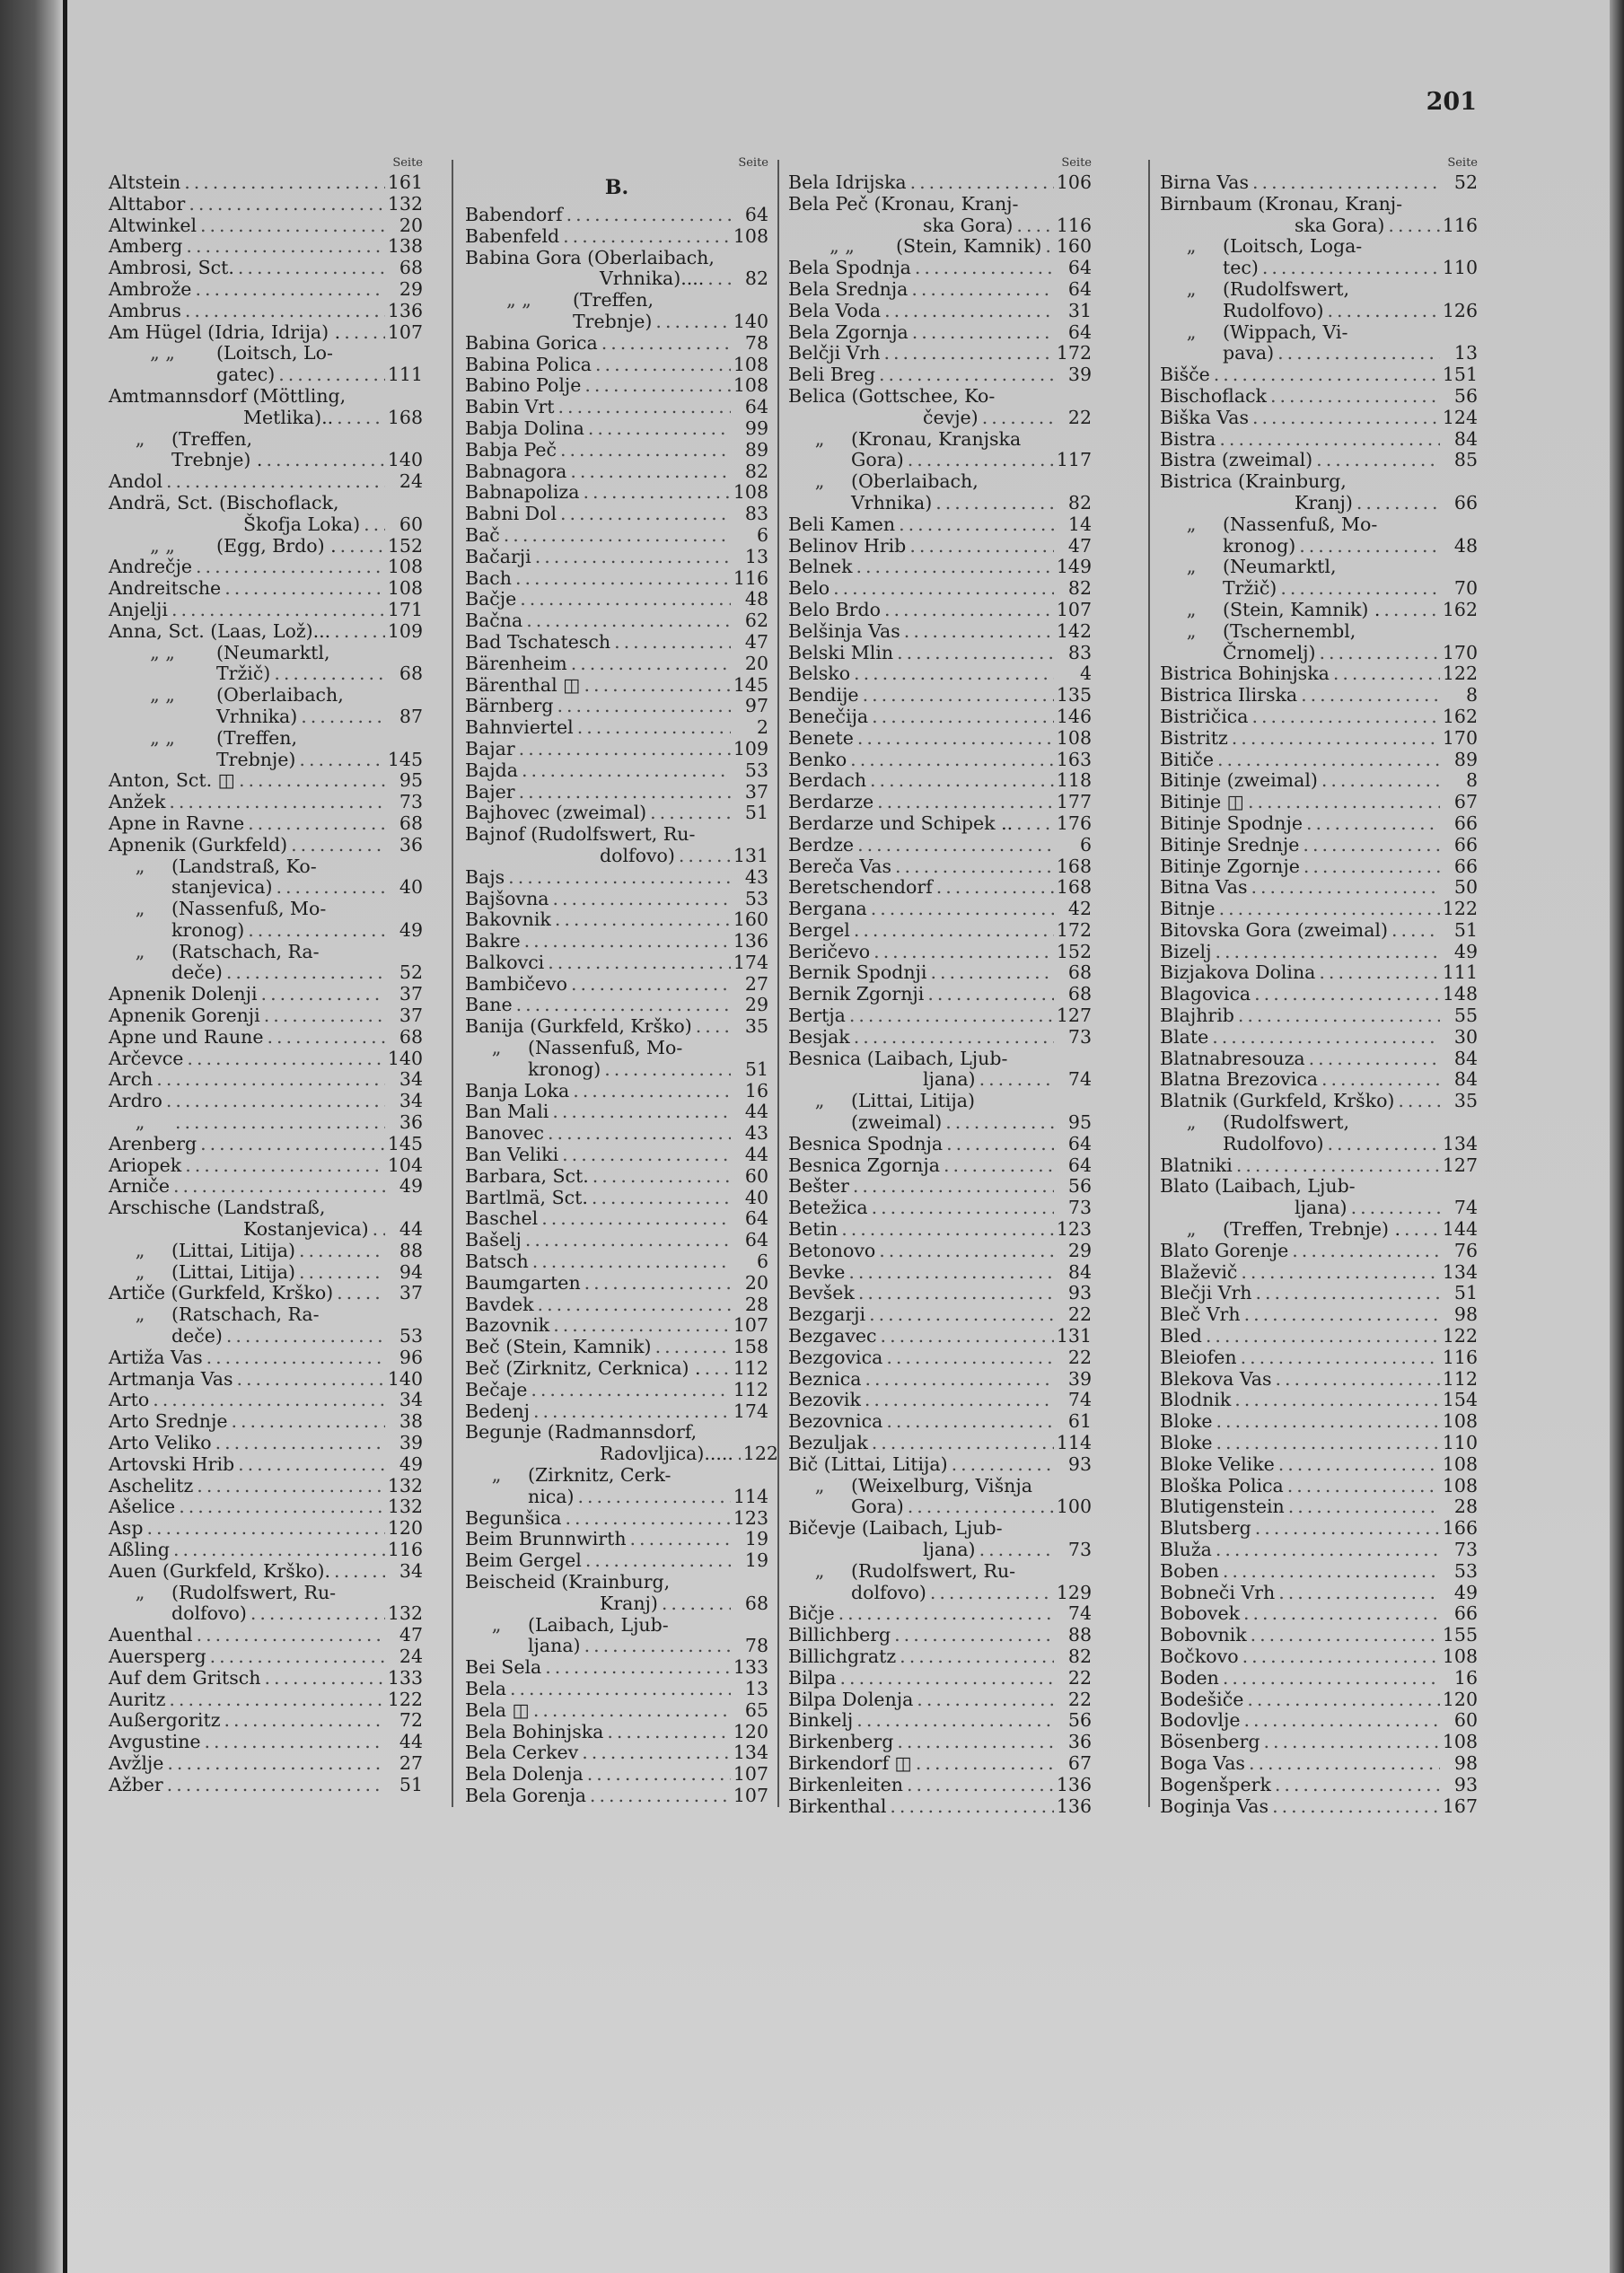  Describe the element at coordinates (1319, 887) in the screenshot. I see `entry-line: Bitna Vas 50` at that location.